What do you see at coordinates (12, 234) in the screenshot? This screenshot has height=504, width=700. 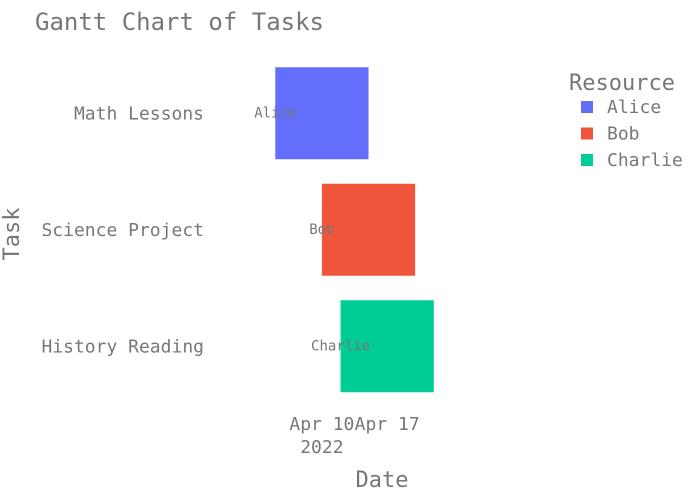 I see `y-axis-title: Task` at bounding box center [12, 234].